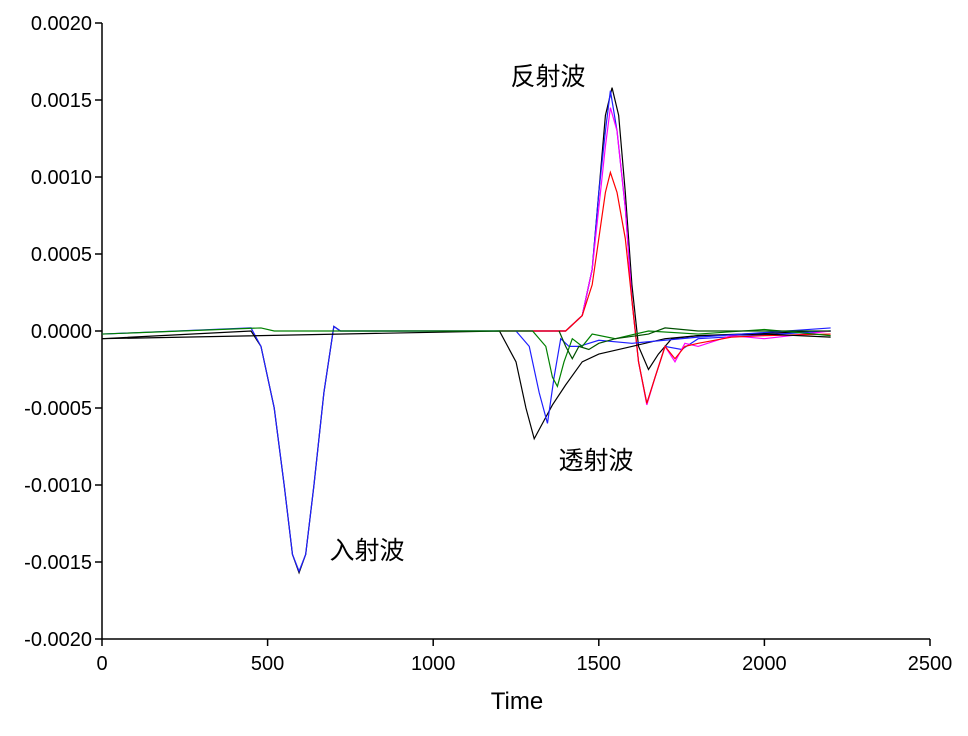  What do you see at coordinates (58, 409) in the screenshot?
I see `y-tick-label: -0.0005` at bounding box center [58, 409].